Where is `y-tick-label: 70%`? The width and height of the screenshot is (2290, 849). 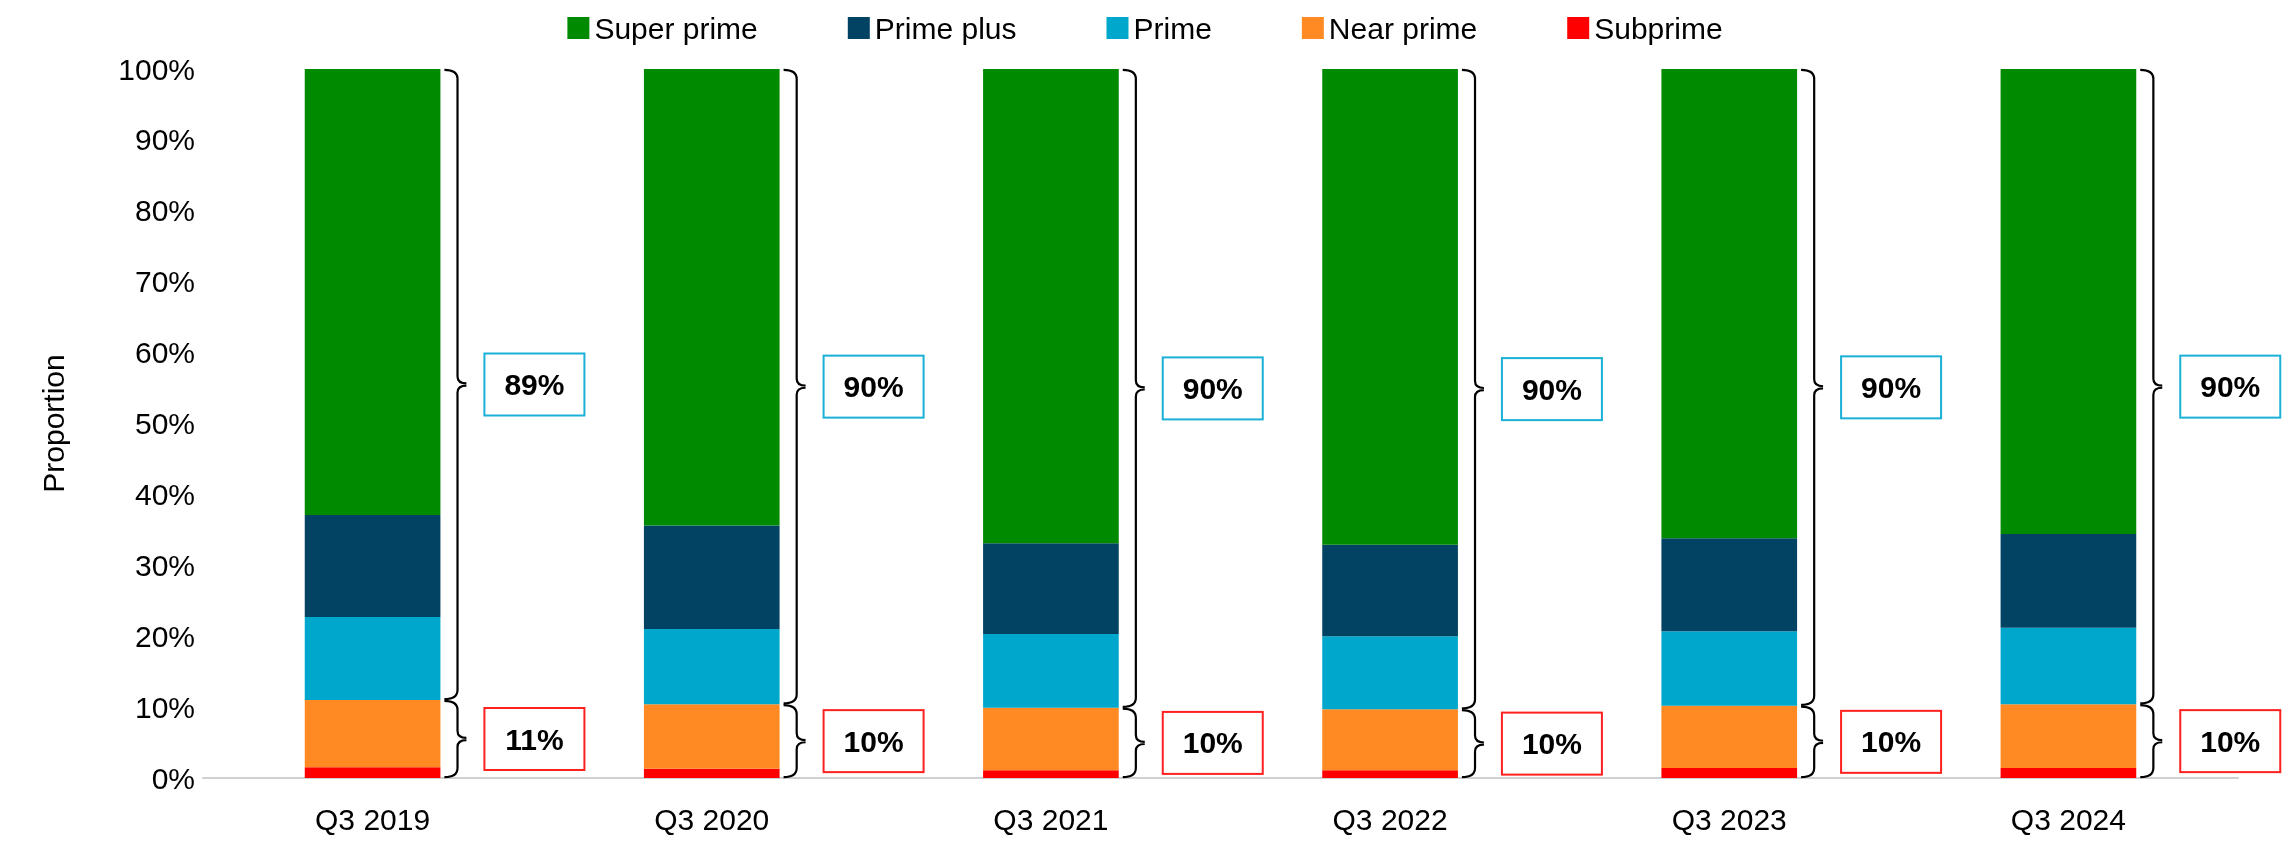
y-tick-label: 70% is located at coordinates (164, 282).